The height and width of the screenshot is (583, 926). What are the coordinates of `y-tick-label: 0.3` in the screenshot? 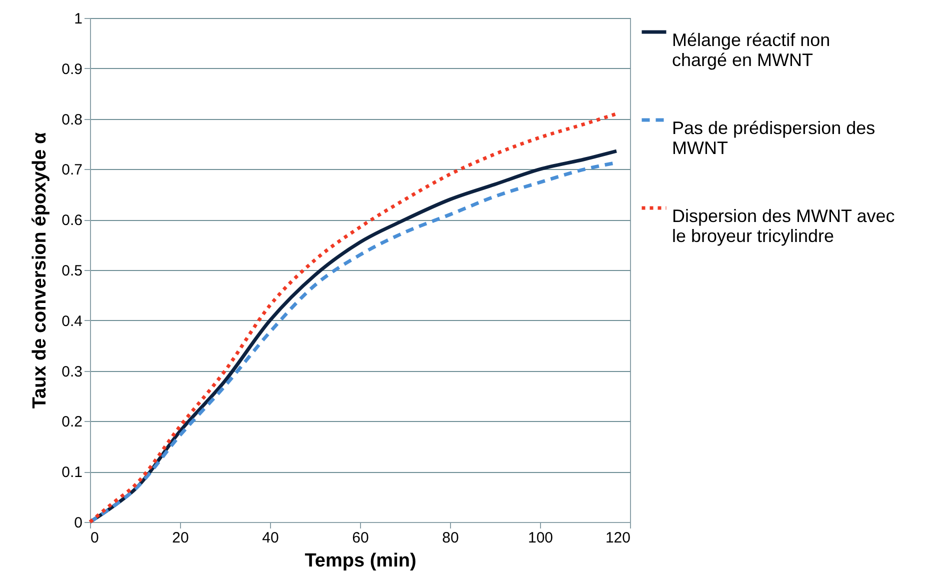 It's located at (72, 371).